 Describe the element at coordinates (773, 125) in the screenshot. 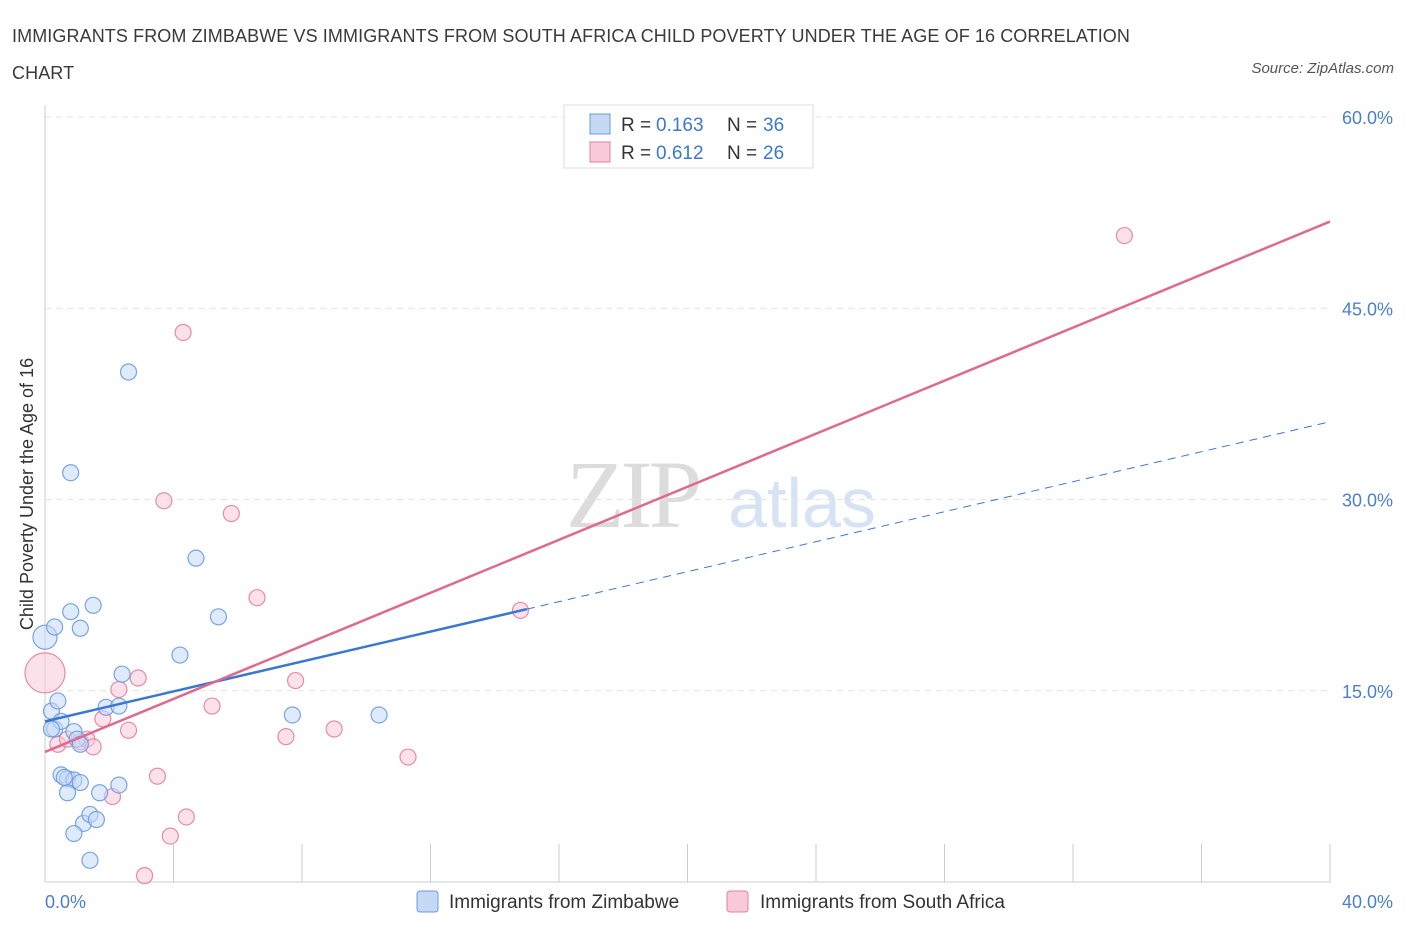

I see `legend-n-value-zimbabwe: 36` at that location.